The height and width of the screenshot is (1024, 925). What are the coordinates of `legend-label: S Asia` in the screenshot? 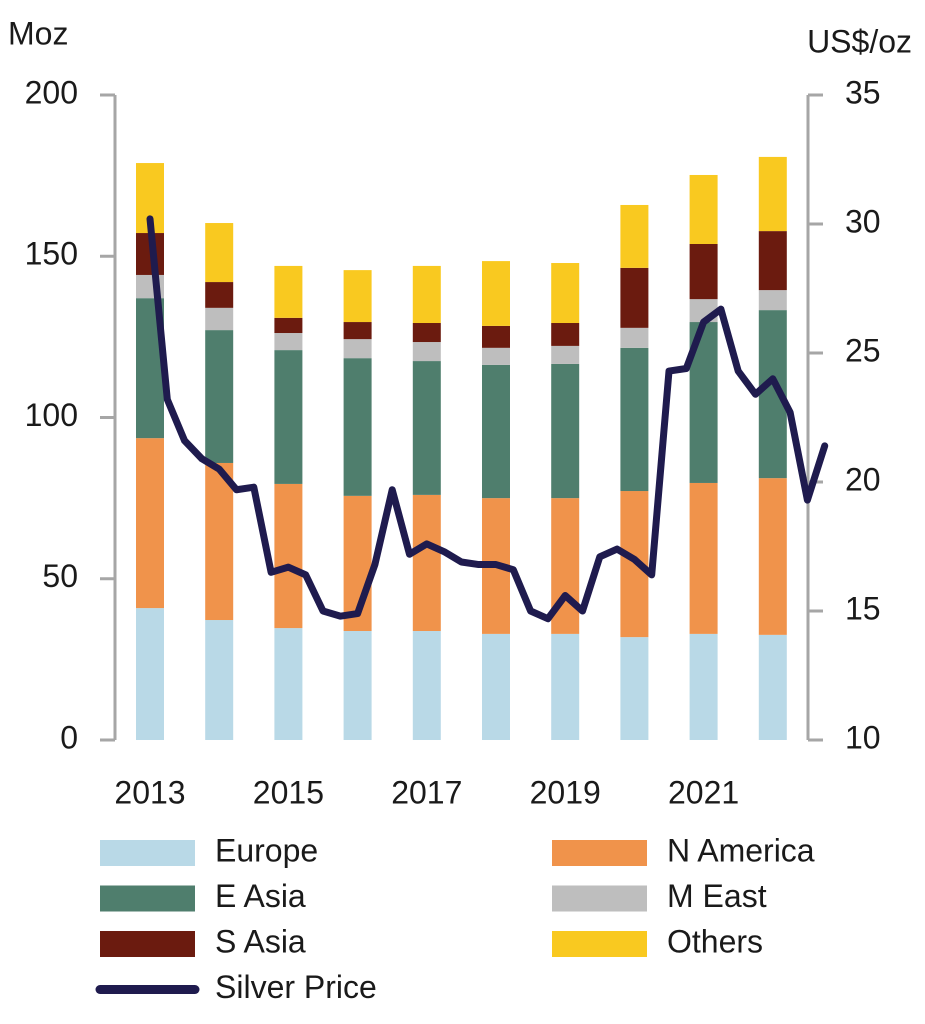 It's located at (260, 941).